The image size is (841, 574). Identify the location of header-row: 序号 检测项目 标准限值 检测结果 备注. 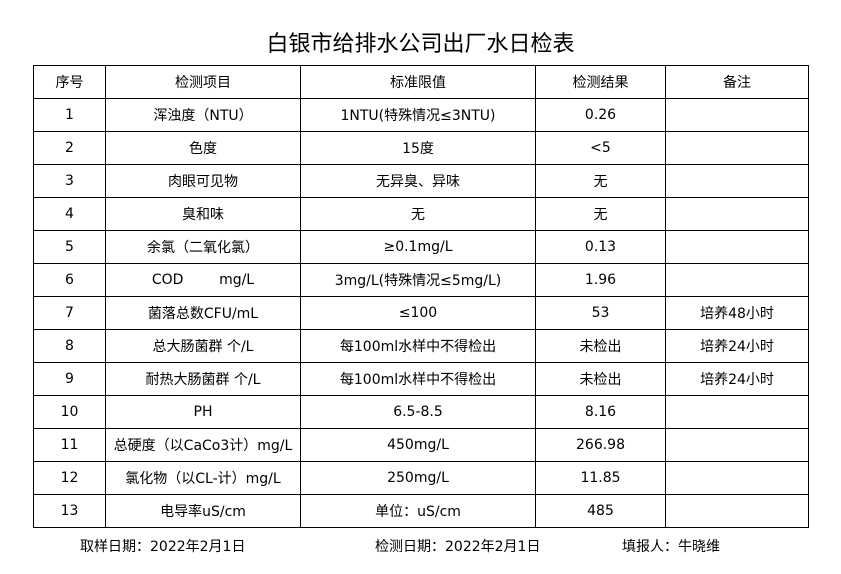
(421, 82).